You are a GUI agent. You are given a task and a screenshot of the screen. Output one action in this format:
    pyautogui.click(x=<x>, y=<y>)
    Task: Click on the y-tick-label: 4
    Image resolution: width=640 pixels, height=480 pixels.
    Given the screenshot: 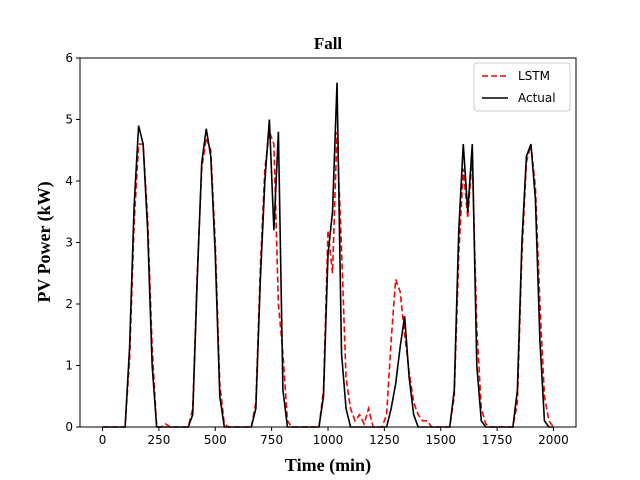 What is the action you would take?
    pyautogui.click(x=69, y=181)
    